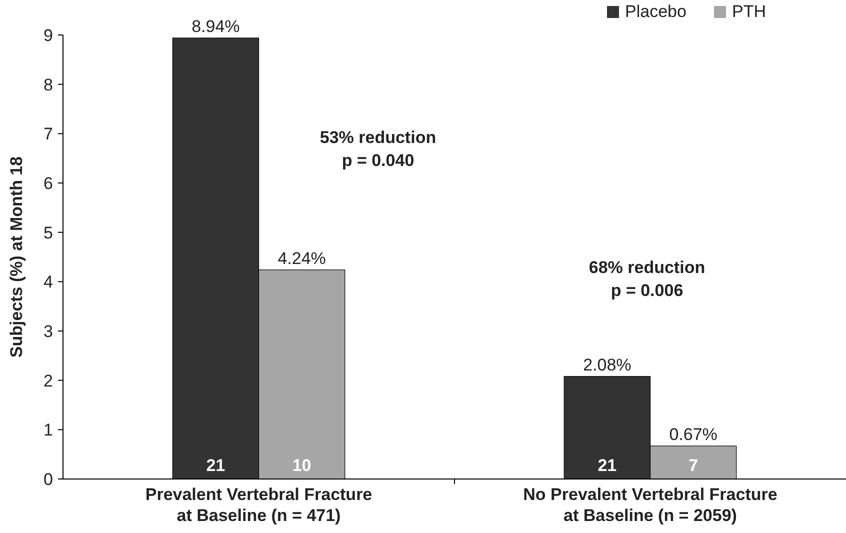 The height and width of the screenshot is (533, 846). Describe the element at coordinates (378, 149) in the screenshot. I see `annotation: 53% reduction p = 0.040` at that location.